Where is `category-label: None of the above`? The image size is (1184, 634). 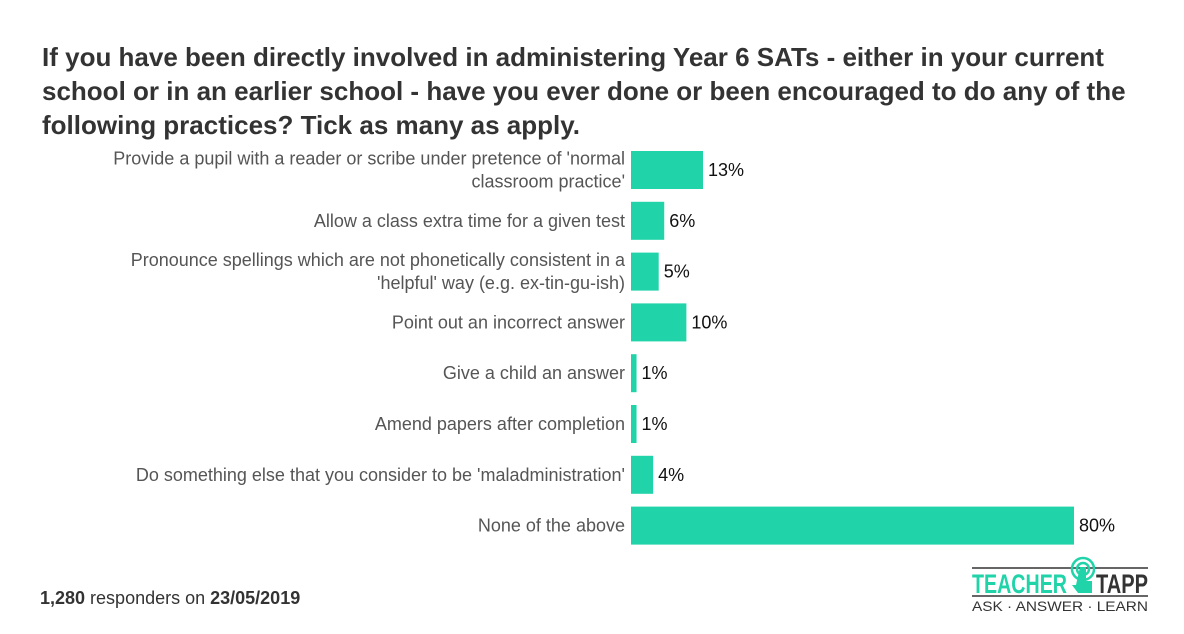
category-label: None of the above is located at coordinates (551, 526).